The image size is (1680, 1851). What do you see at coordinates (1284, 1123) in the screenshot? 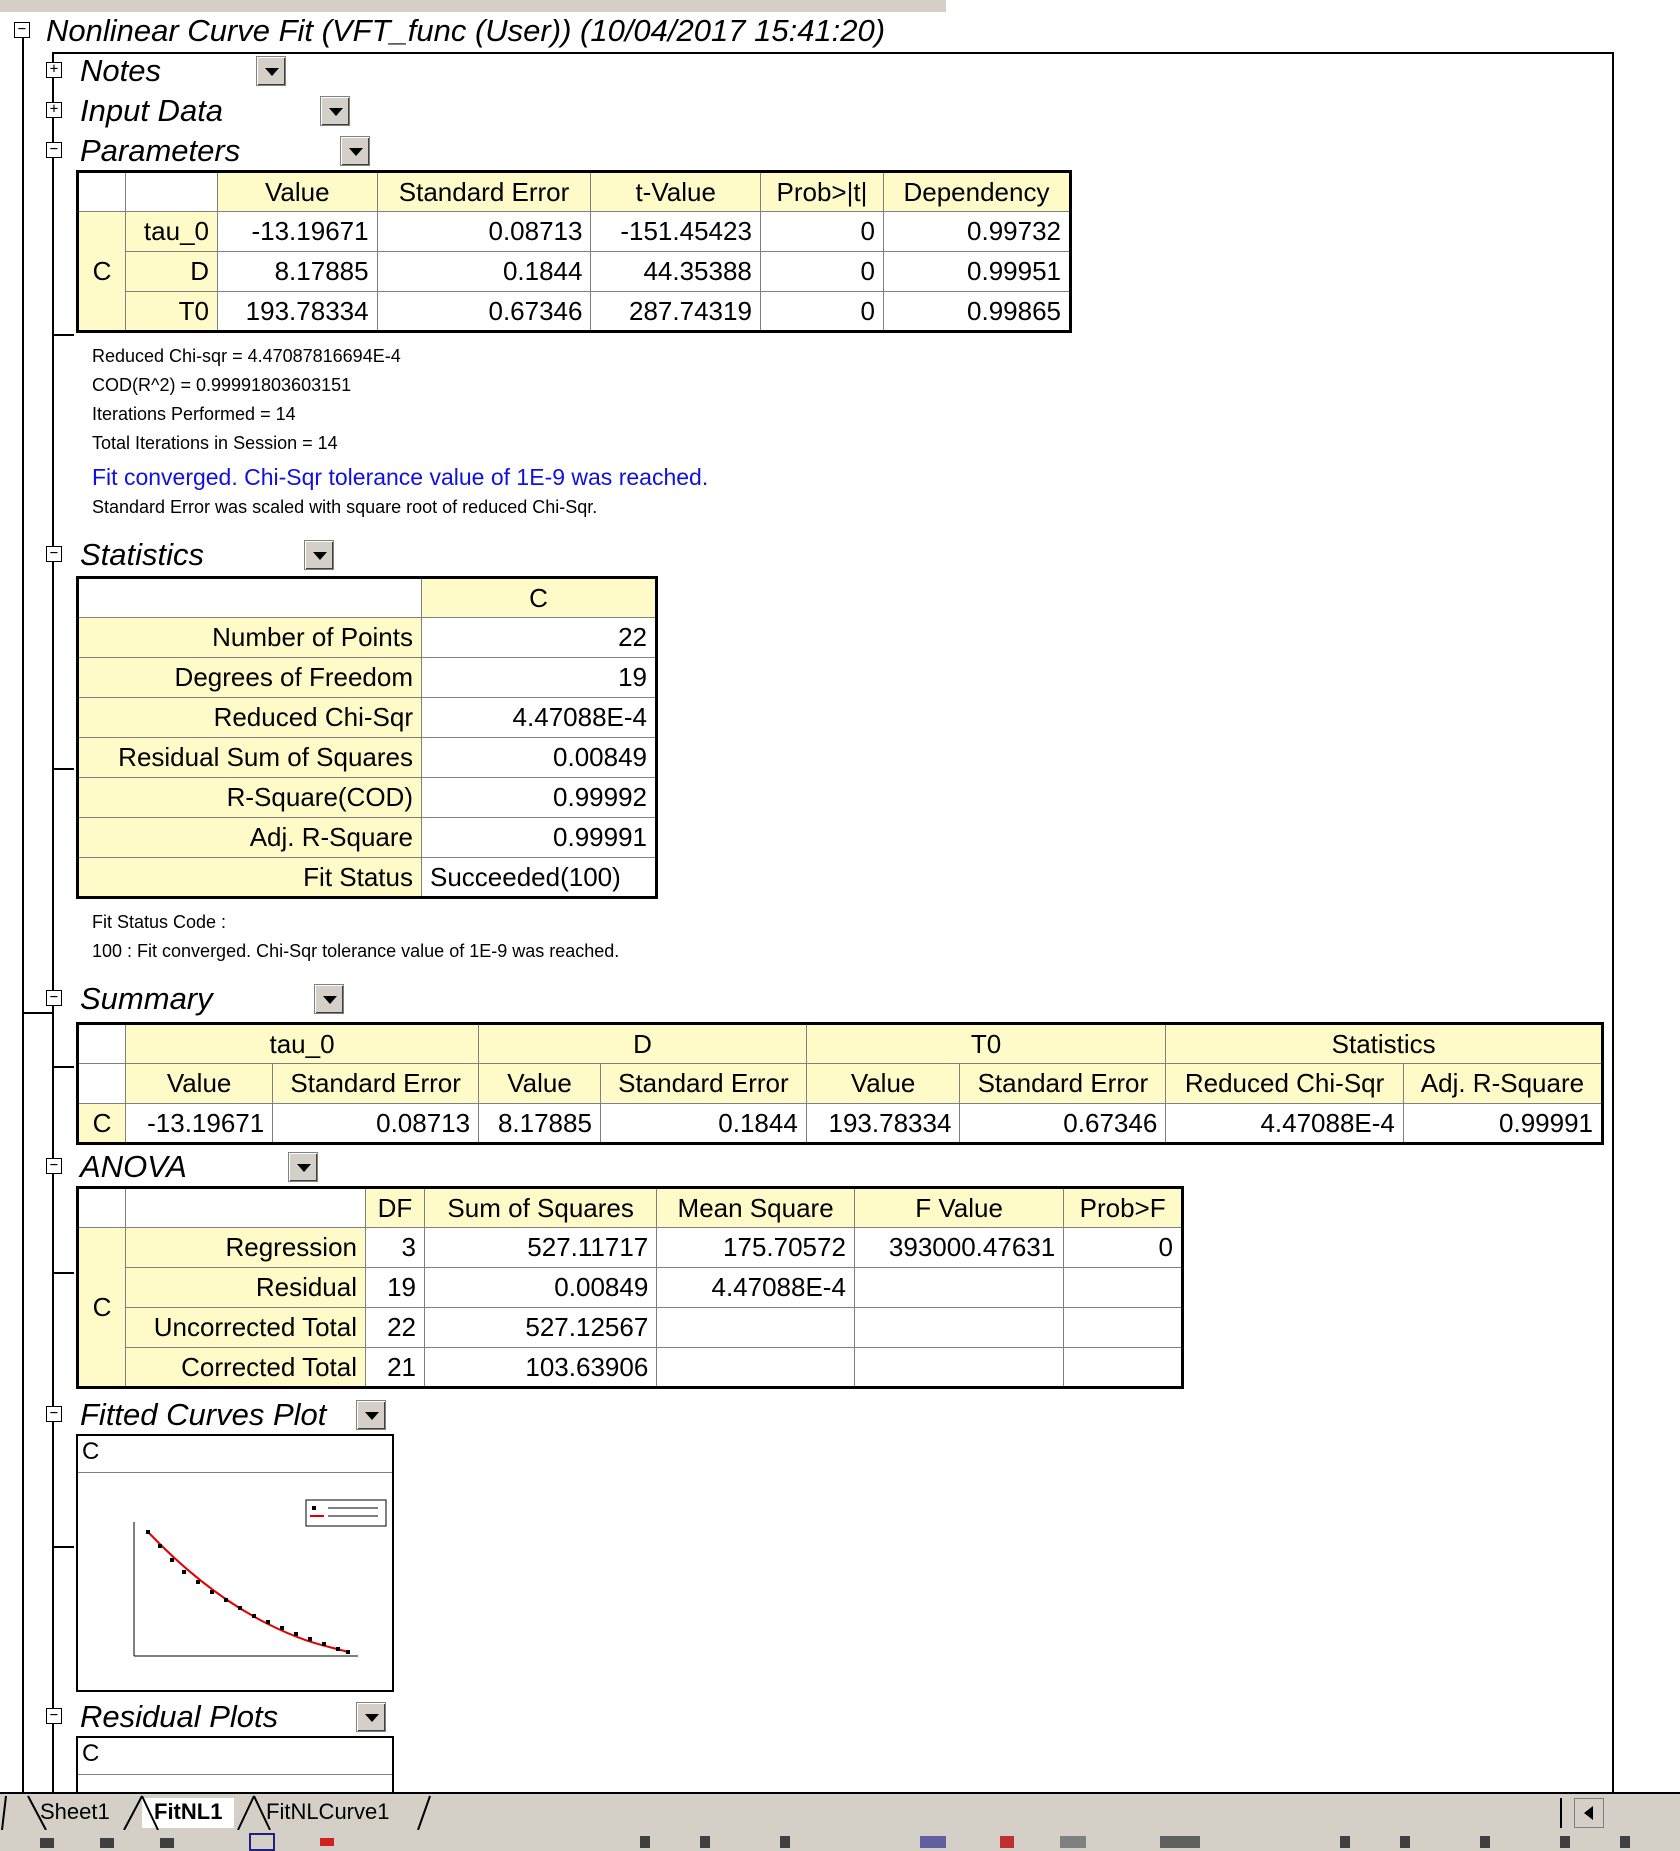
I see `summary-cell: 4.47088E-4` at bounding box center [1284, 1123].